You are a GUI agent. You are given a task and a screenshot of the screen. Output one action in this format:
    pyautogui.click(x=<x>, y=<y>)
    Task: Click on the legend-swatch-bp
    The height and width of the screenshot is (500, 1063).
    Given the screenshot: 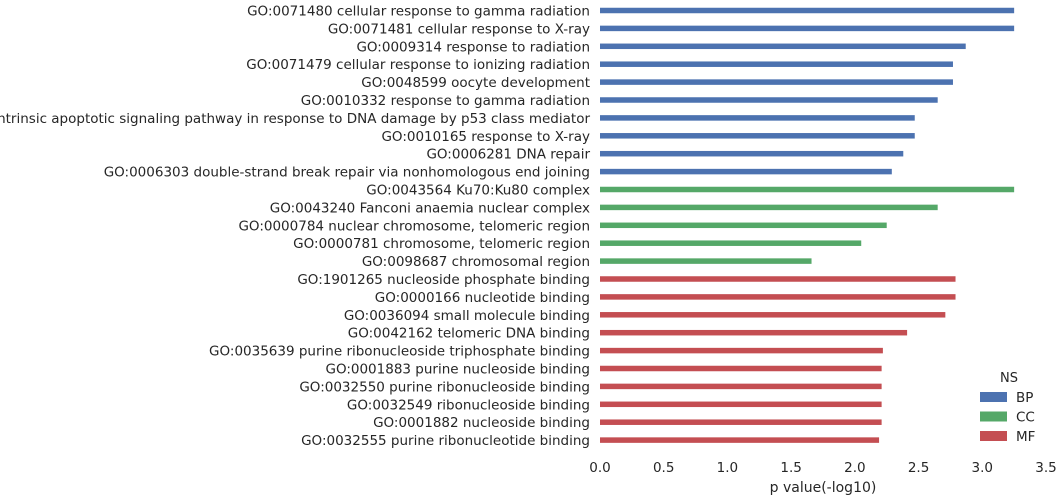 What is the action you would take?
    pyautogui.click(x=993, y=397)
    